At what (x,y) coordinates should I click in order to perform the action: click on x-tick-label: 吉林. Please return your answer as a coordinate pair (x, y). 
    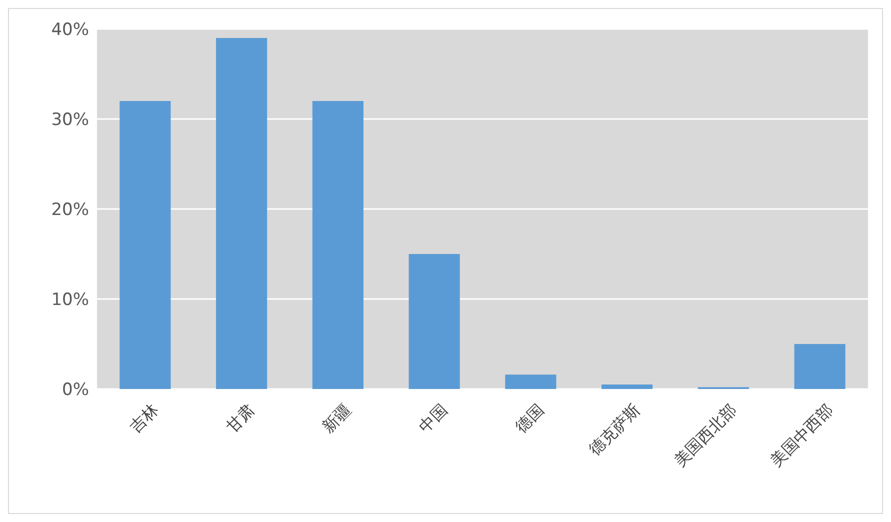
    Looking at the image, I should click on (144, 418).